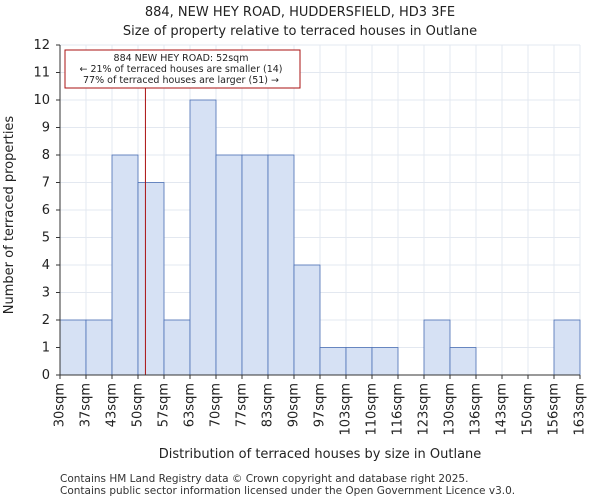  Describe the element at coordinates (424, 409) in the screenshot. I see `x-tick-label: 123sqm` at that location.